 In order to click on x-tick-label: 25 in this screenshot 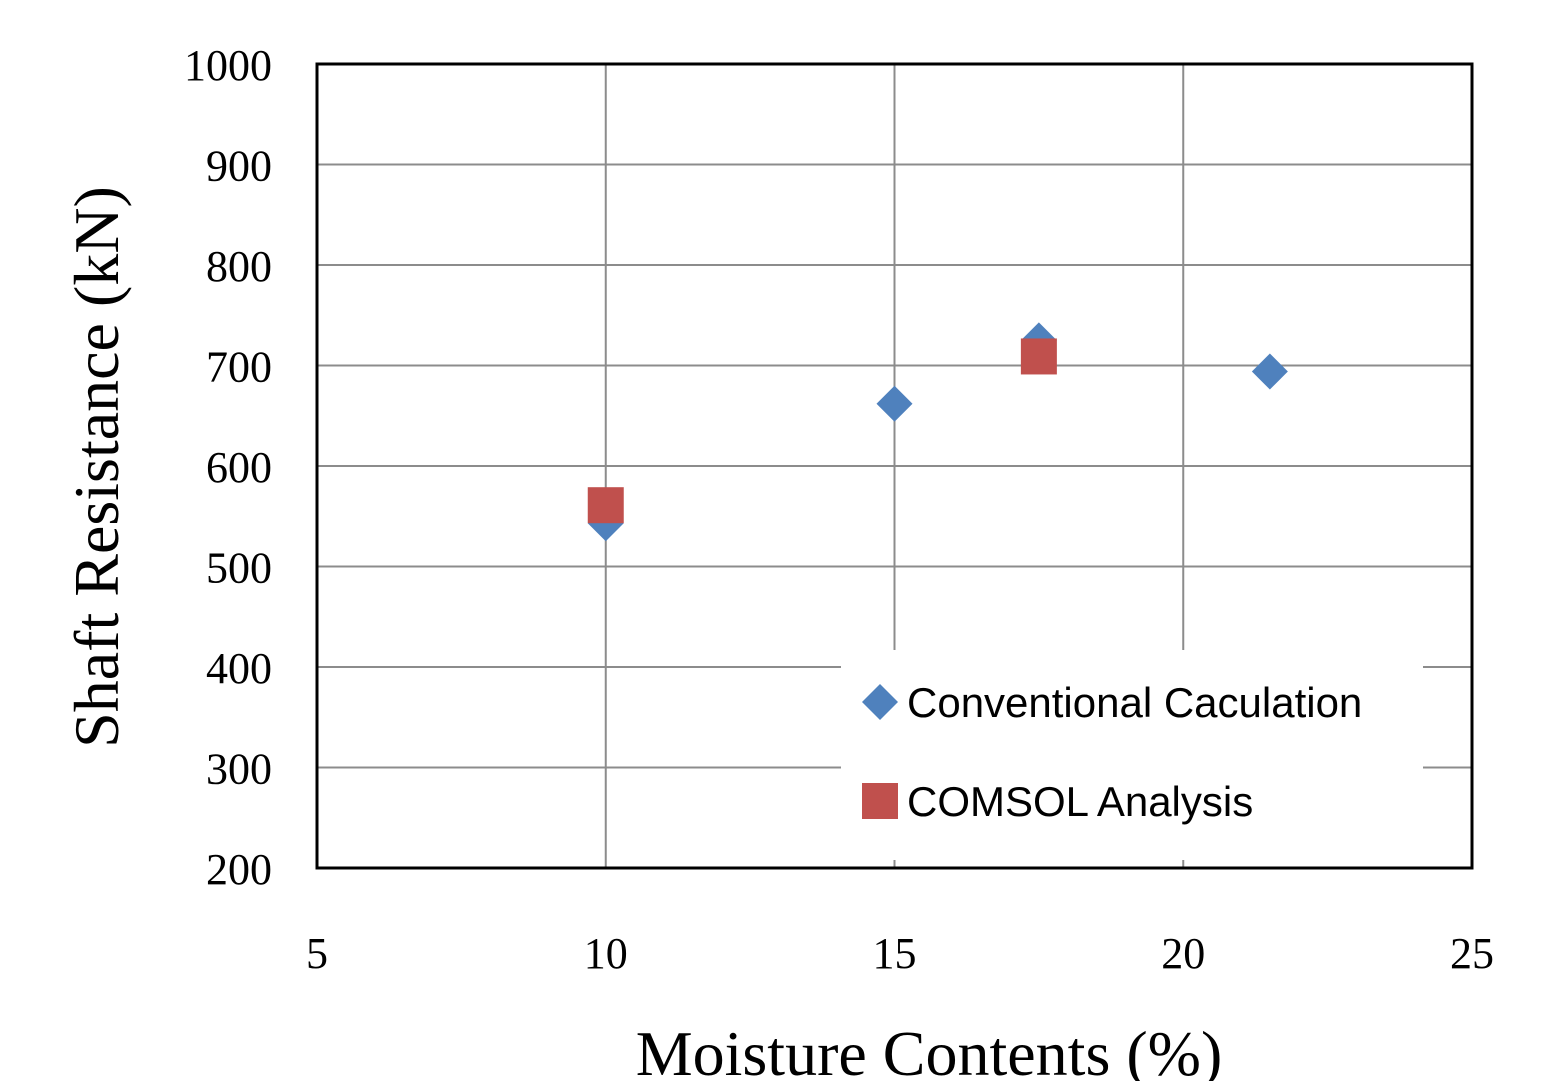, I will do `click(1472, 953)`.